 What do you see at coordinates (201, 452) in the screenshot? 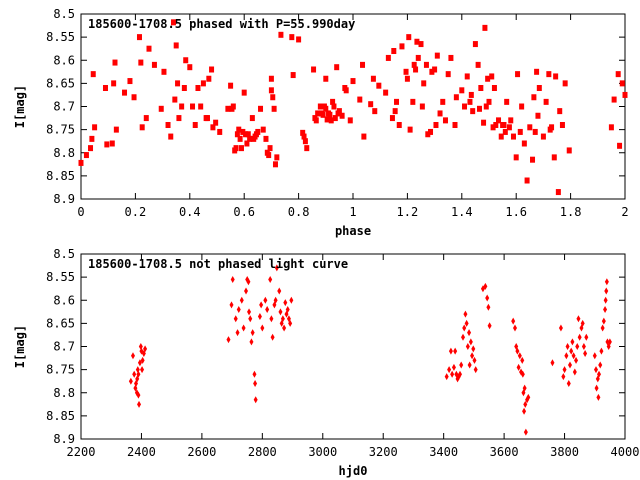
I see `x-tick-label: 2600` at bounding box center [201, 452].